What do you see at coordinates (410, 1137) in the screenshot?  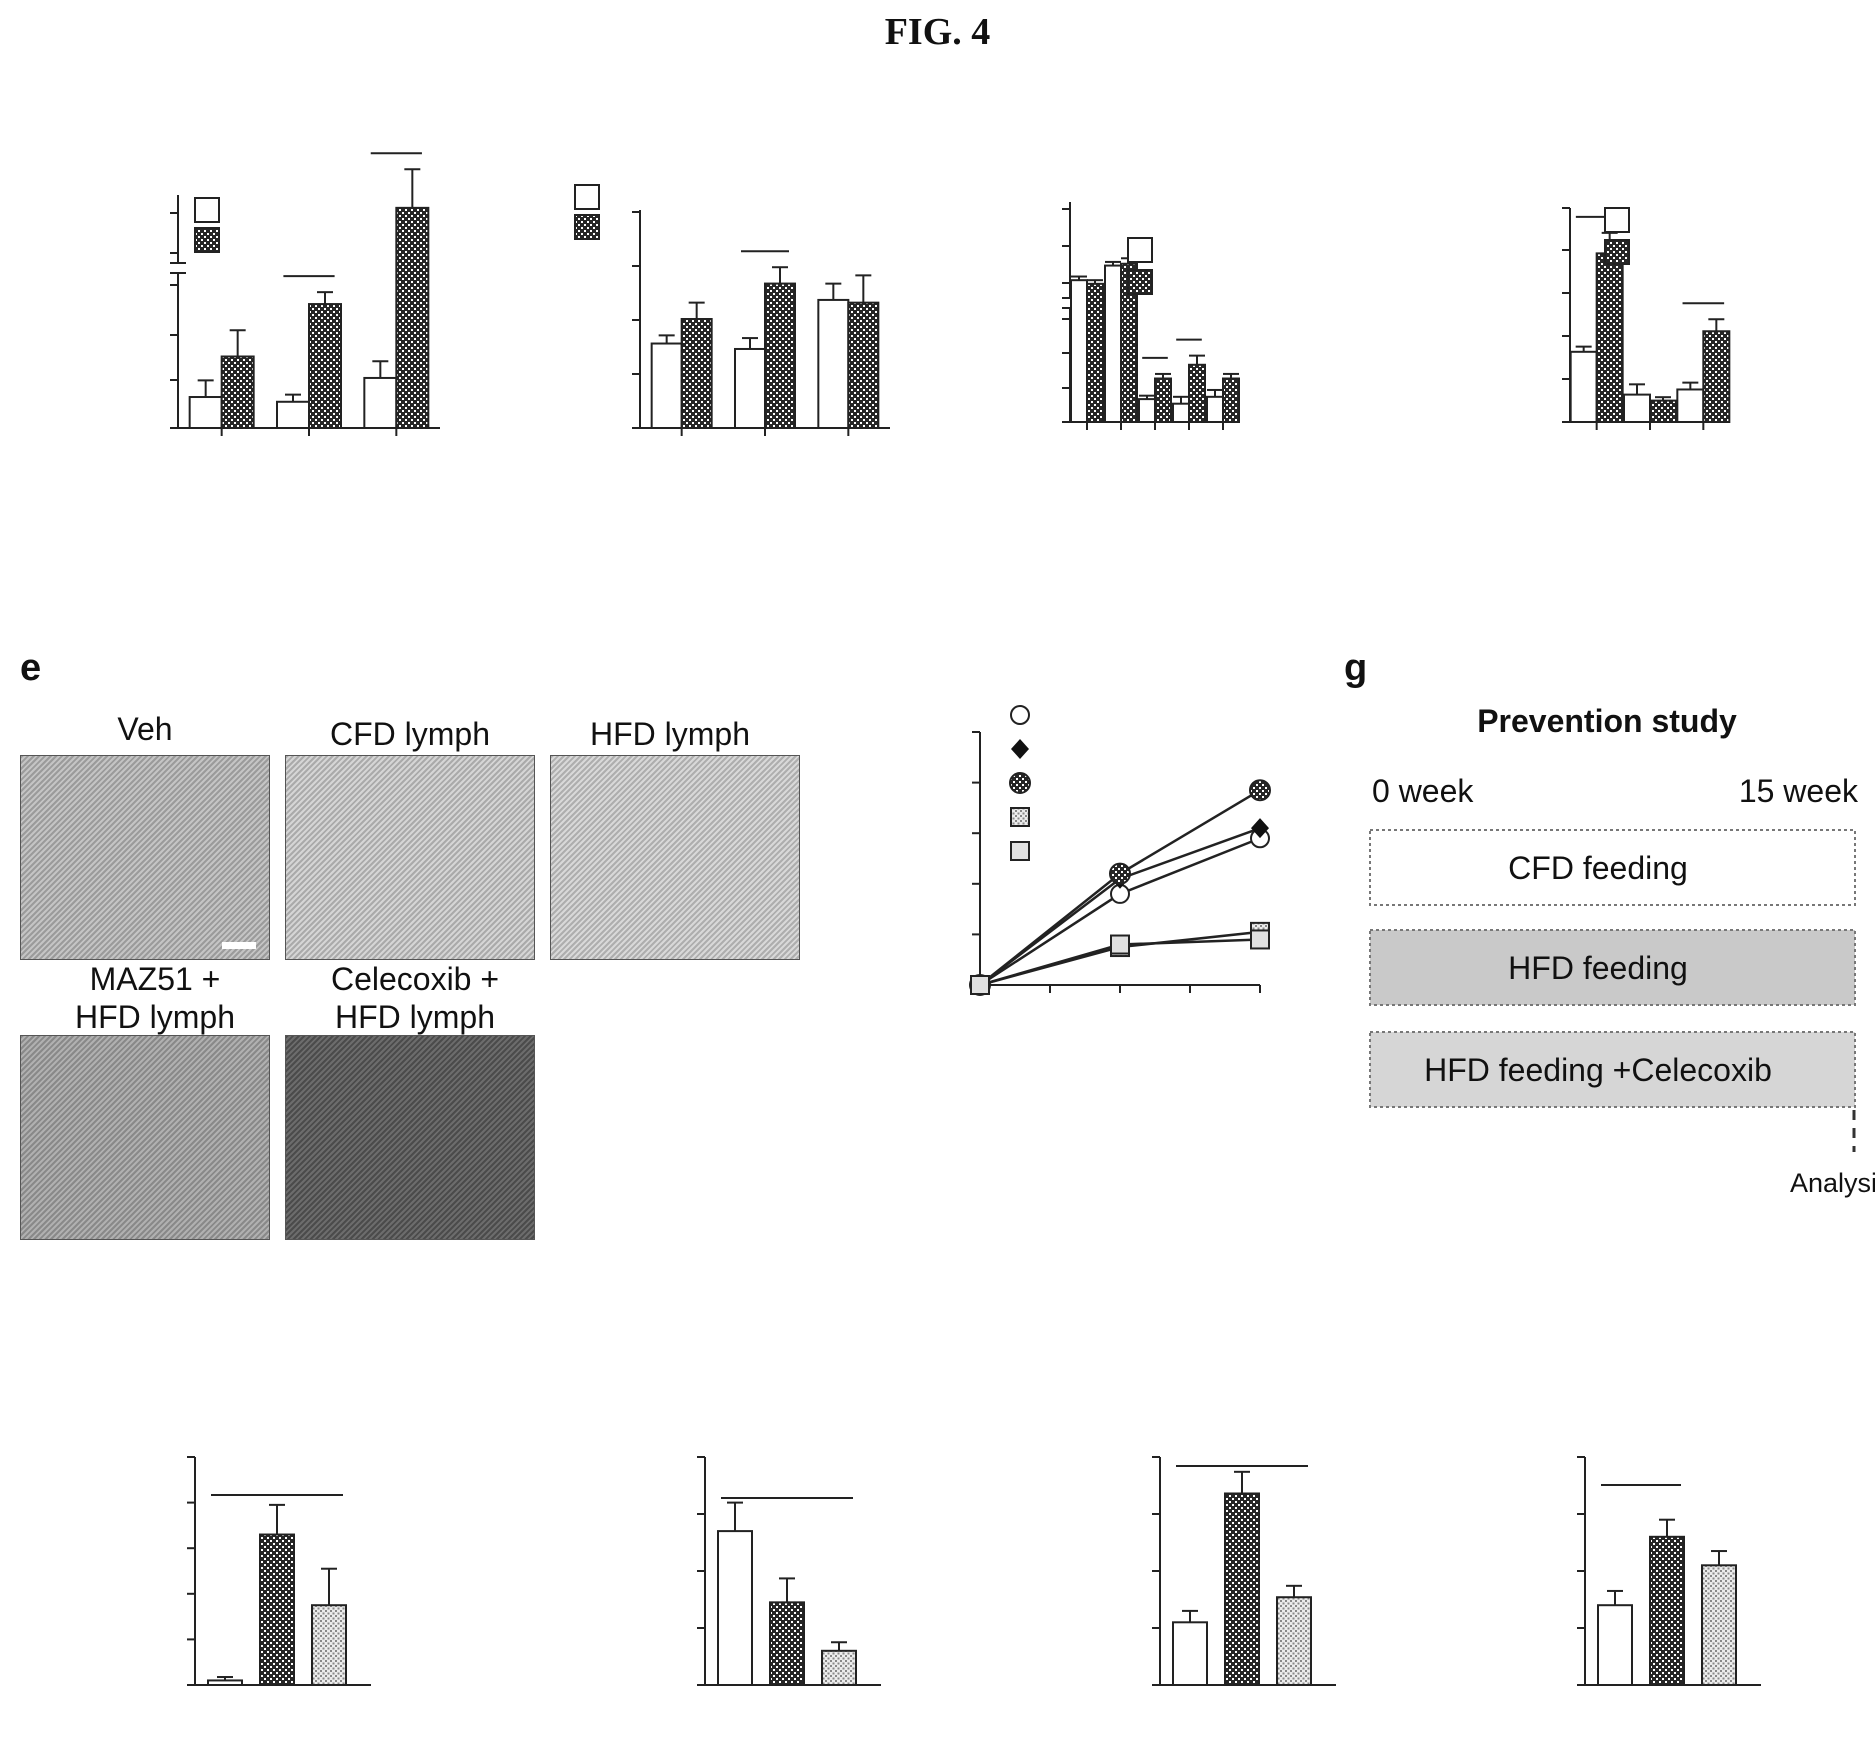 I see `micrograph-celecoxib-hfd-lymph` at bounding box center [410, 1137].